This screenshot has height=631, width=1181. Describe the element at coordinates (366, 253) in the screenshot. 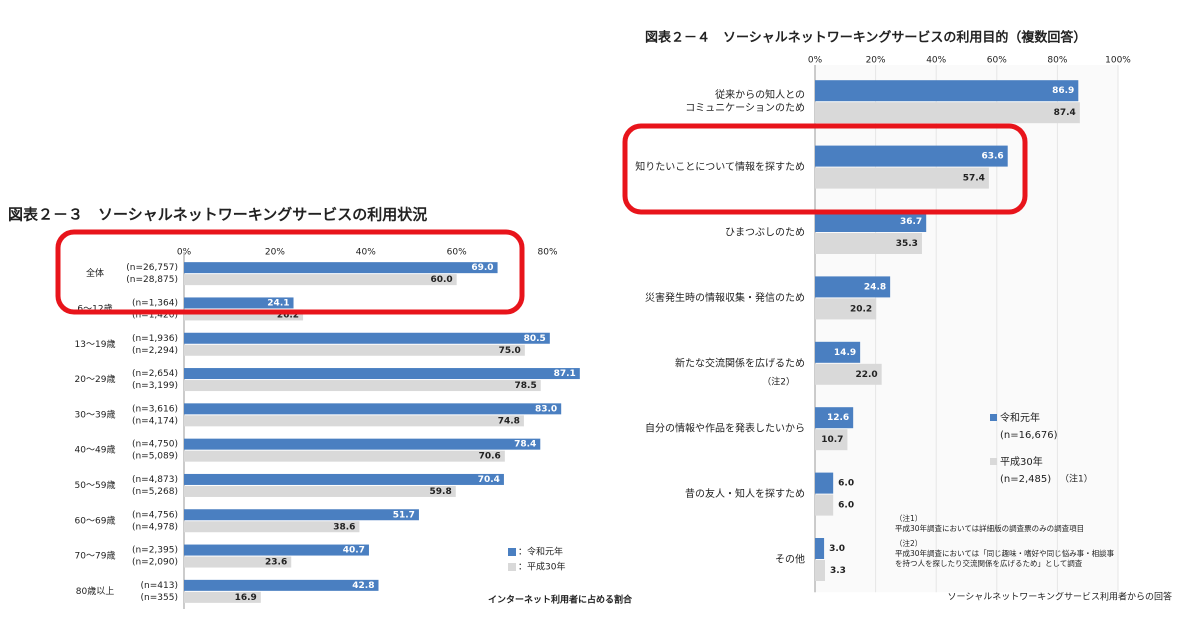

I see `x-tick-label: 40%` at that location.